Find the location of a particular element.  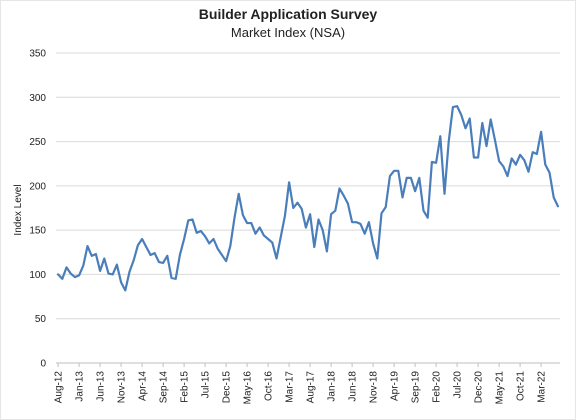

y-tick-label: 350 is located at coordinates (37, 54).